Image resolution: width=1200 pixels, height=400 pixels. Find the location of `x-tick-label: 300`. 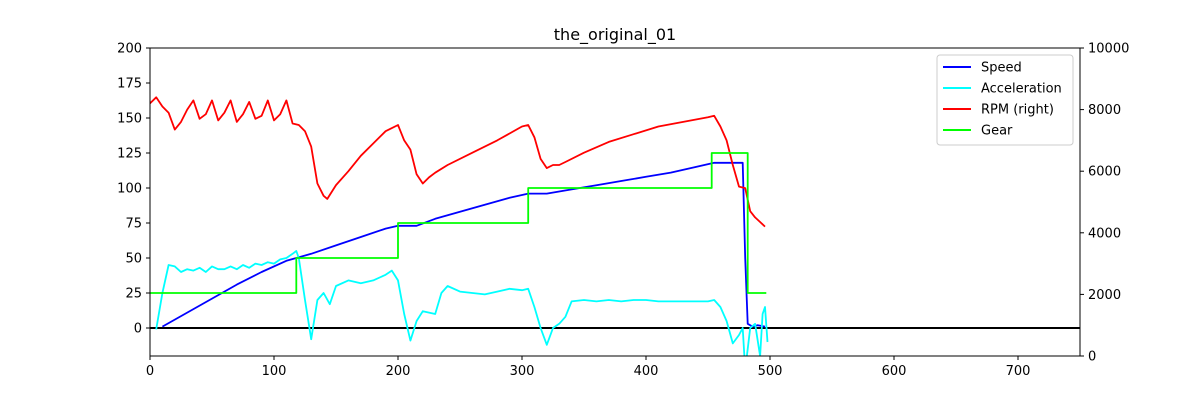

x-tick-label: 300 is located at coordinates (522, 371).